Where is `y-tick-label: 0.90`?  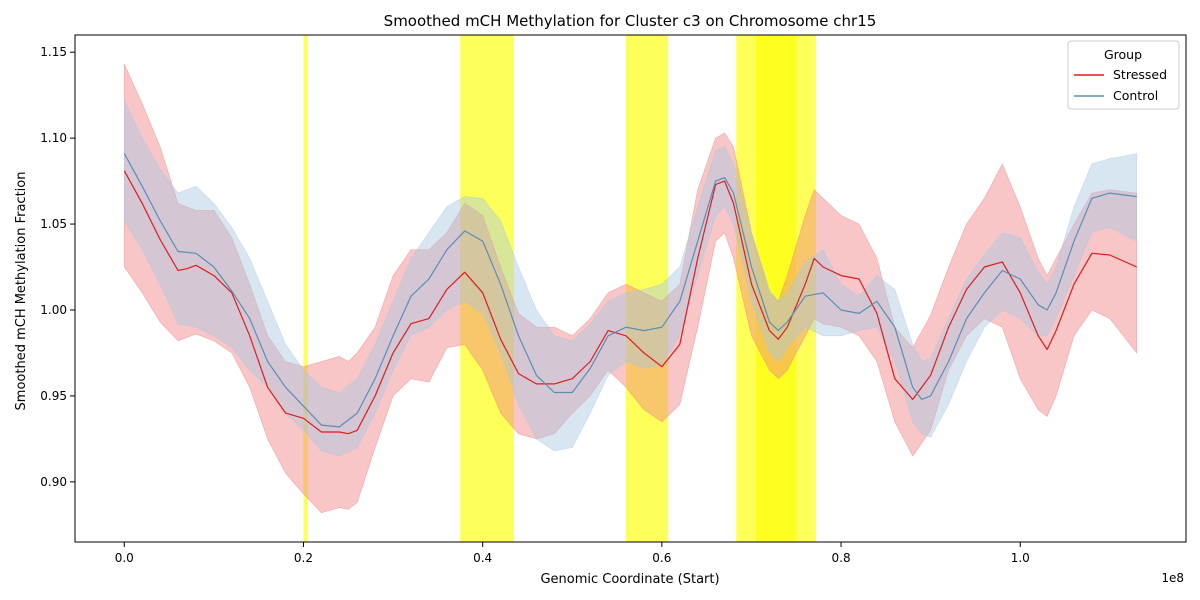
y-tick-label: 0.90 is located at coordinates (53, 482).